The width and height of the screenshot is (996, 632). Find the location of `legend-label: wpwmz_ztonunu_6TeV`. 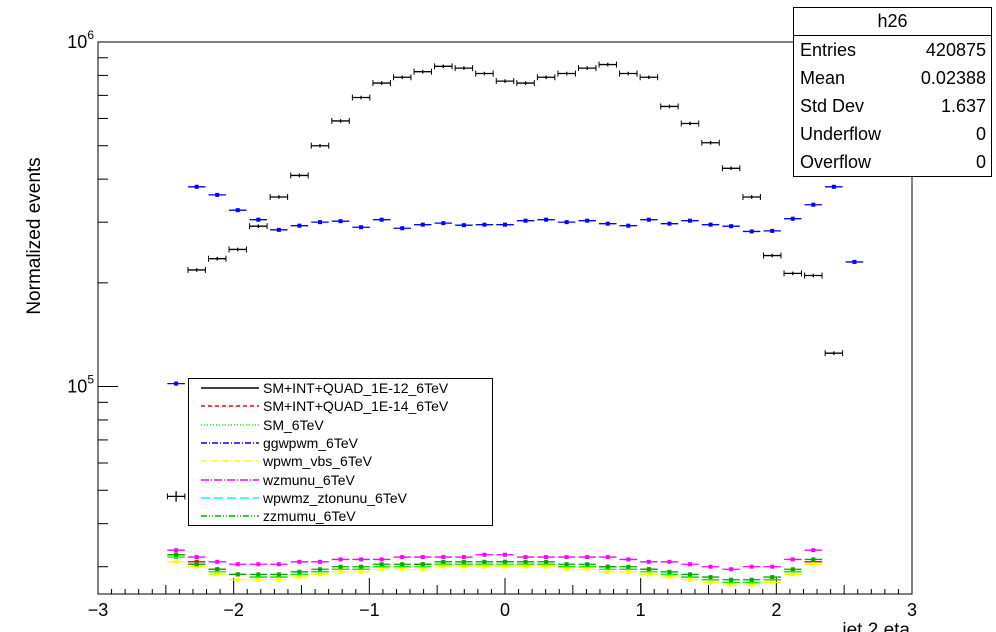

legend-label: wpwmz_ztonunu_6TeV is located at coordinates (335, 497).